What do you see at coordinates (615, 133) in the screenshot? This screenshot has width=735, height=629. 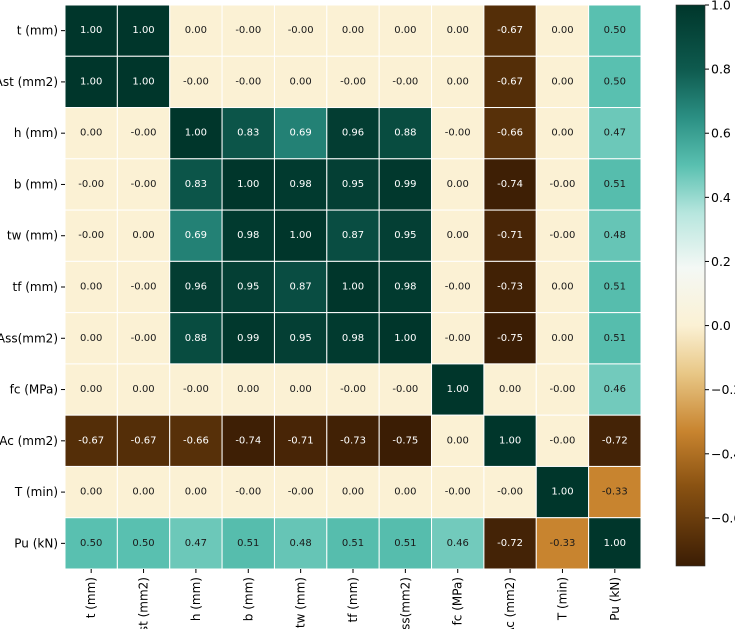 I see `cell-value-label: 0.47` at bounding box center [615, 133].